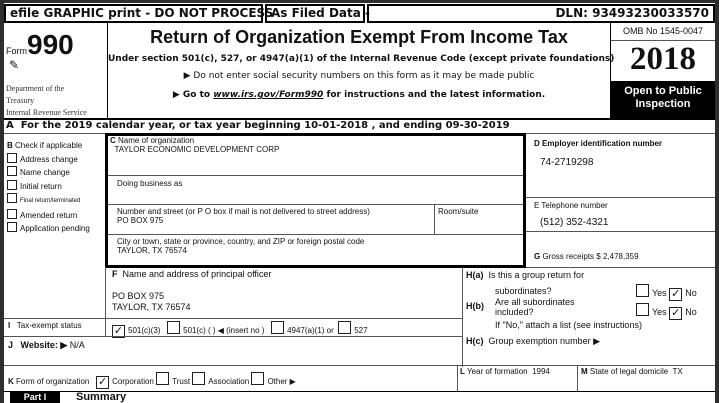 The image size is (719, 403). Describe the element at coordinates (136, 331) in the screenshot. I see `501c3-checkbox: ✓ 501(c)(3)` at that location.